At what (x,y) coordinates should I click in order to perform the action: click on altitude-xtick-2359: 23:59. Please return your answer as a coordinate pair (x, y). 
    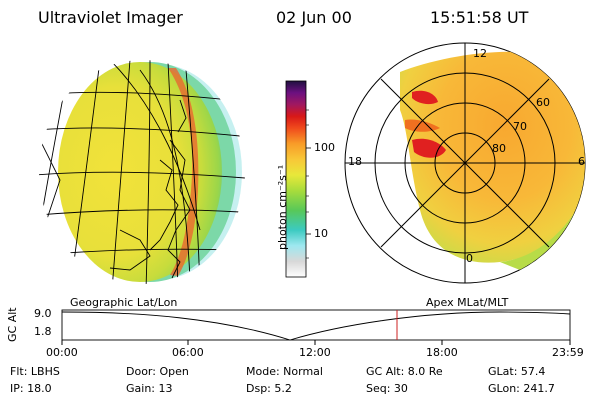
    Looking at the image, I should click on (568, 352).